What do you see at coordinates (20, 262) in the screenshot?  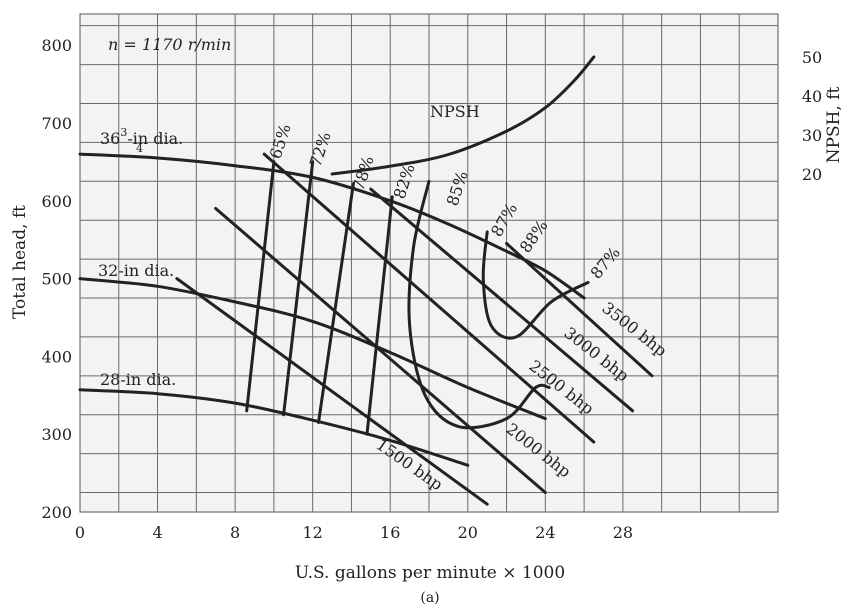 I see `y-axis-title: Total head, ft` at bounding box center [20, 262].